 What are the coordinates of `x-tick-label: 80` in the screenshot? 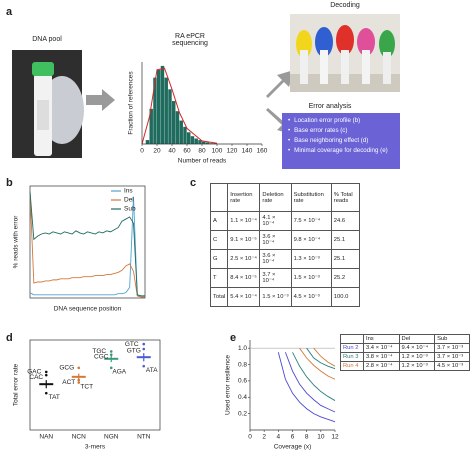 It's located at (202, 151).